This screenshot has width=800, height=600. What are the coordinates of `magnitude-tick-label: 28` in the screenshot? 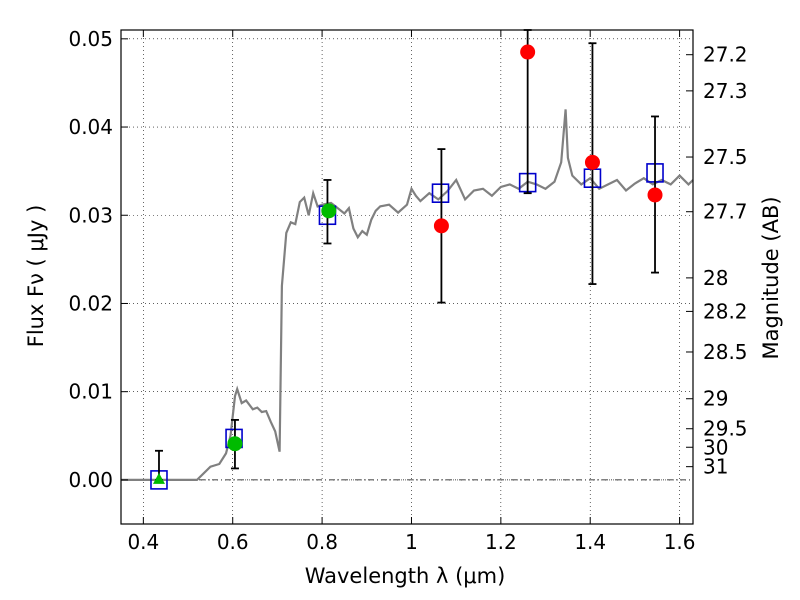 It's located at (715, 278).